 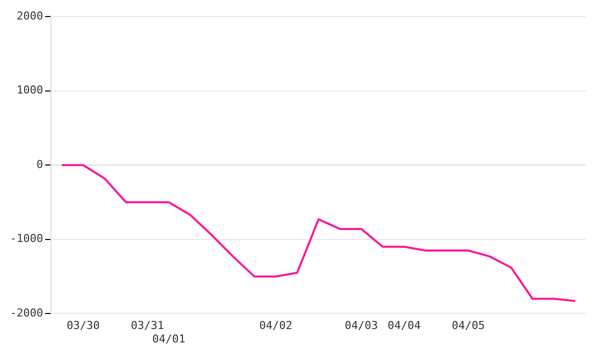 What do you see at coordinates (468, 325) in the screenshot?
I see `x-tick-label: 04/05` at bounding box center [468, 325].